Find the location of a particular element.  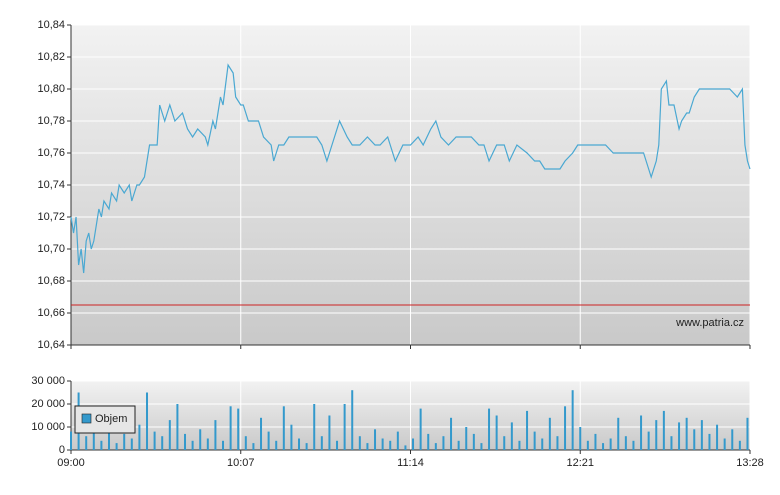

y-tick-label: 10,76 is located at coordinates (51, 153).